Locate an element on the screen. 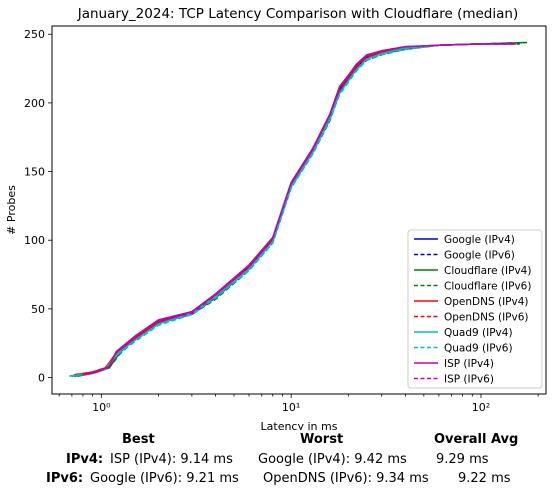 The image size is (555, 496). stats-row-ipv6-label: IPv6: is located at coordinates (64, 478).